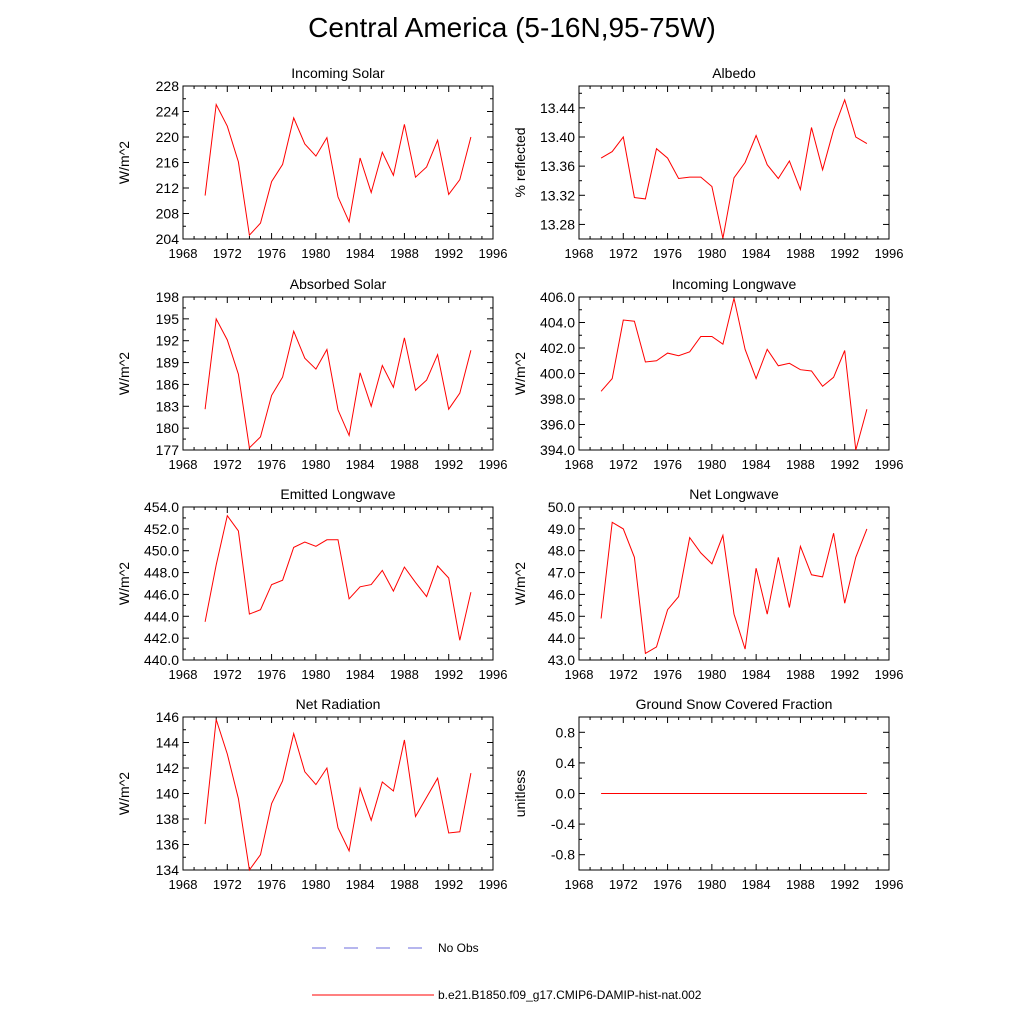 The width and height of the screenshot is (1024, 1024). Describe the element at coordinates (168, 450) in the screenshot. I see `y-tick-label: 177` at that location.